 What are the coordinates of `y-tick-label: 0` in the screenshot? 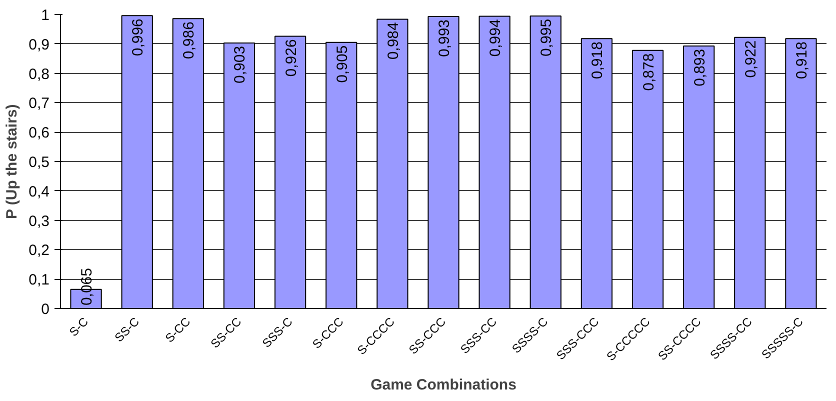 It's located at (45, 309).